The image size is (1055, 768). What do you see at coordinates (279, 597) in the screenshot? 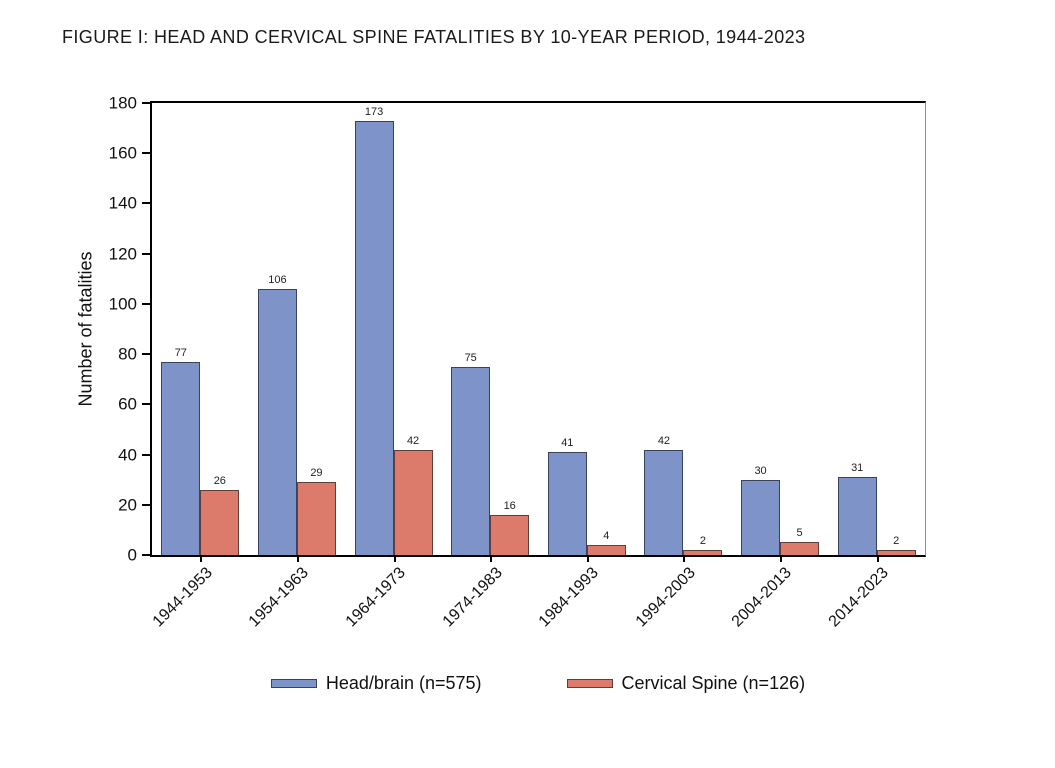
I see `x-tick-label: 1954-1963` at bounding box center [279, 597].